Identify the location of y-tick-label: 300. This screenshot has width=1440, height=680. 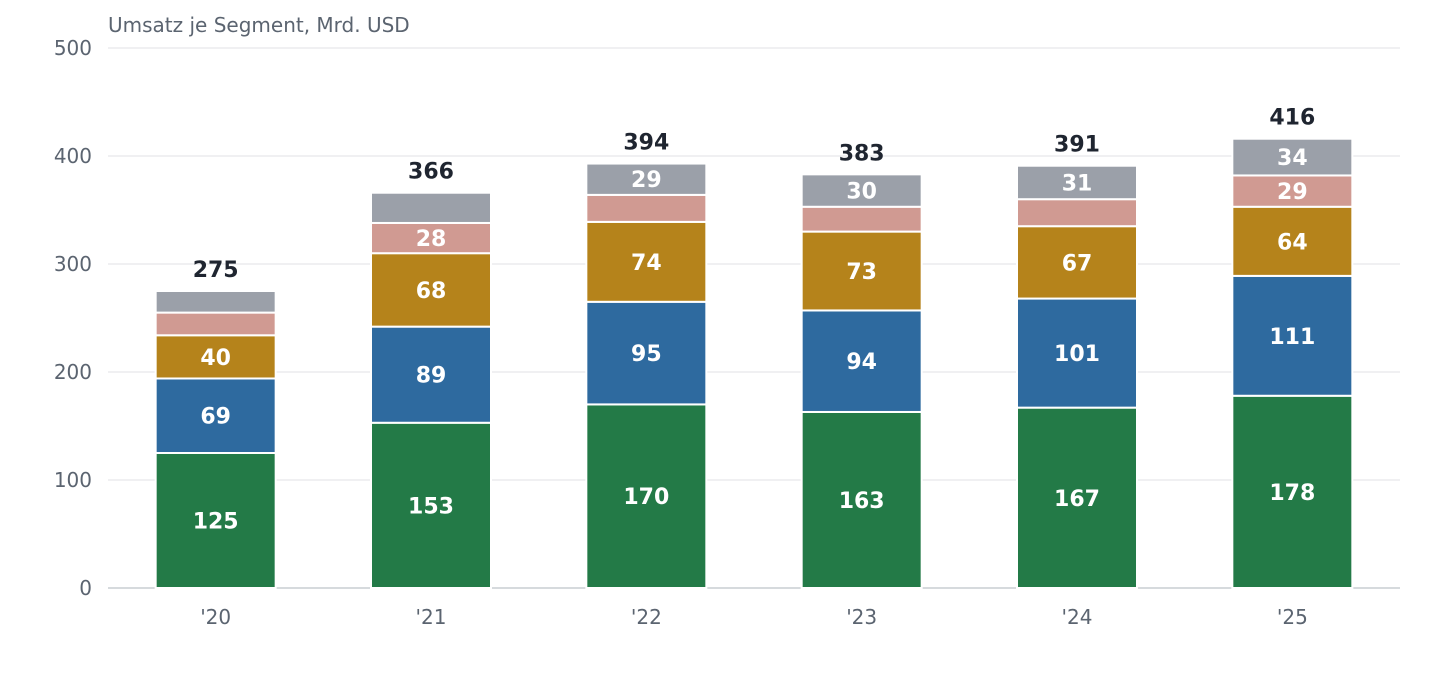
(73, 264).